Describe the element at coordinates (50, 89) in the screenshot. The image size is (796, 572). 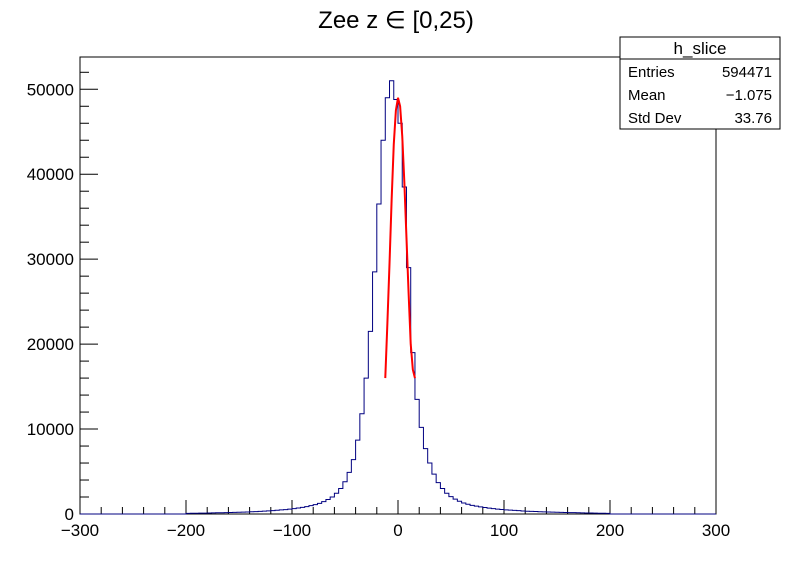
I see `y-tick-label: 50000` at that location.